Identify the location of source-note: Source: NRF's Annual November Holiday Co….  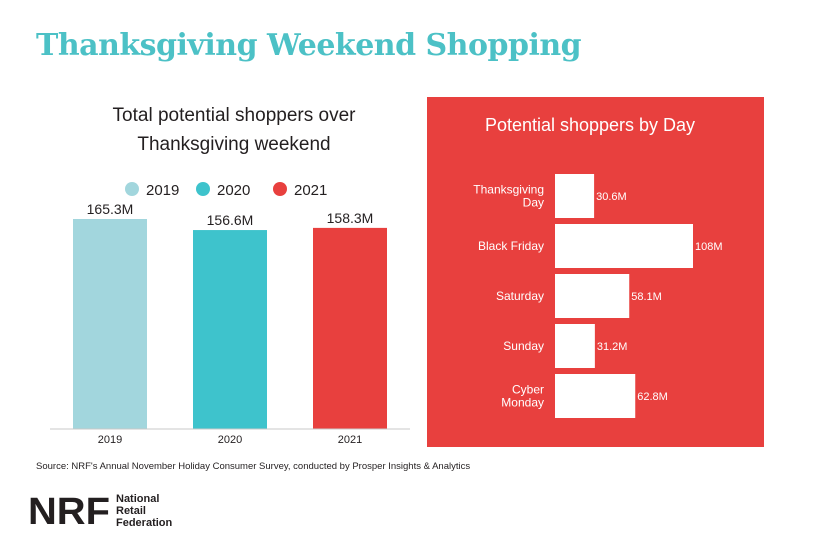
(253, 466).